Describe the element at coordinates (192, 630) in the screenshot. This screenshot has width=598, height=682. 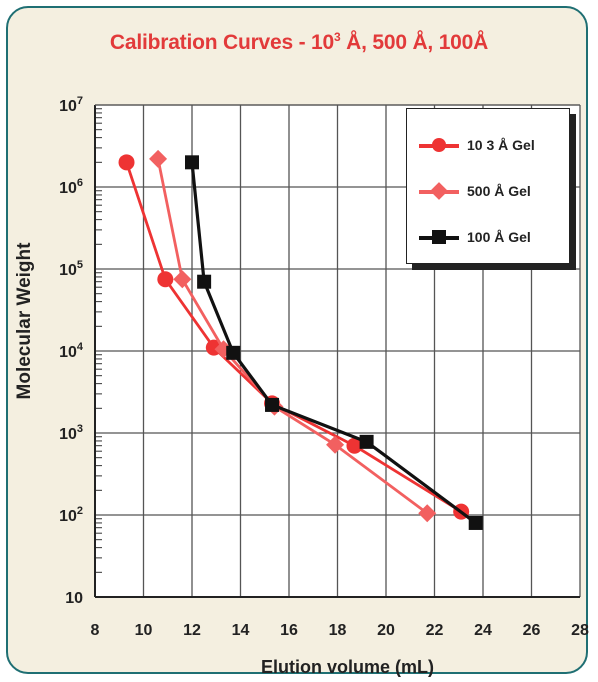
I see `x-tick-label: 12` at that location.